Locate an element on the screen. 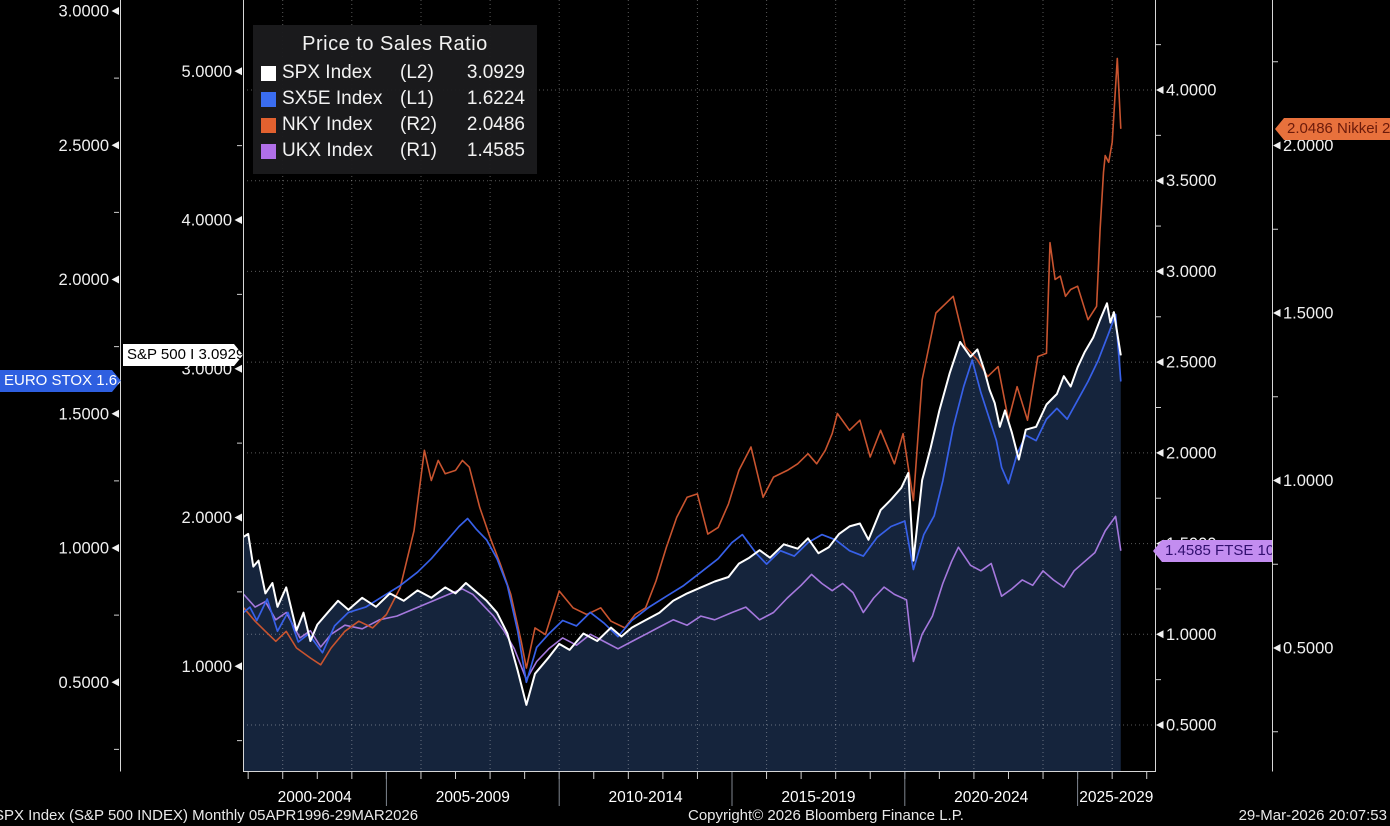  tick-label-r1: 0.5000 is located at coordinates (1191, 726).